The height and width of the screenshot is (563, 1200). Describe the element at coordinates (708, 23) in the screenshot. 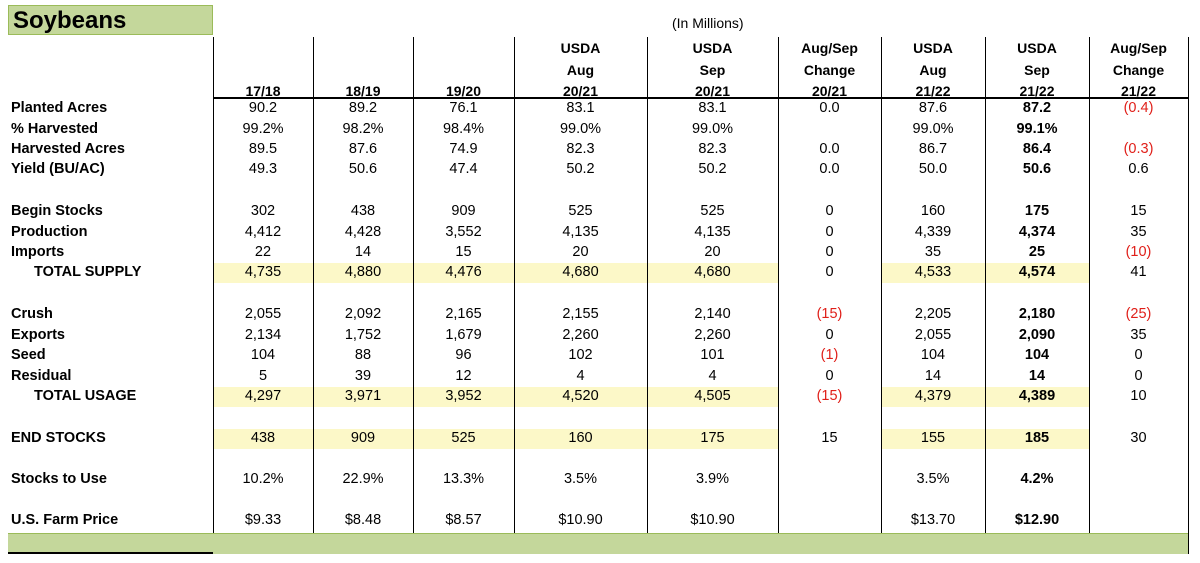

I see `units-note: (In Millions)` at that location.